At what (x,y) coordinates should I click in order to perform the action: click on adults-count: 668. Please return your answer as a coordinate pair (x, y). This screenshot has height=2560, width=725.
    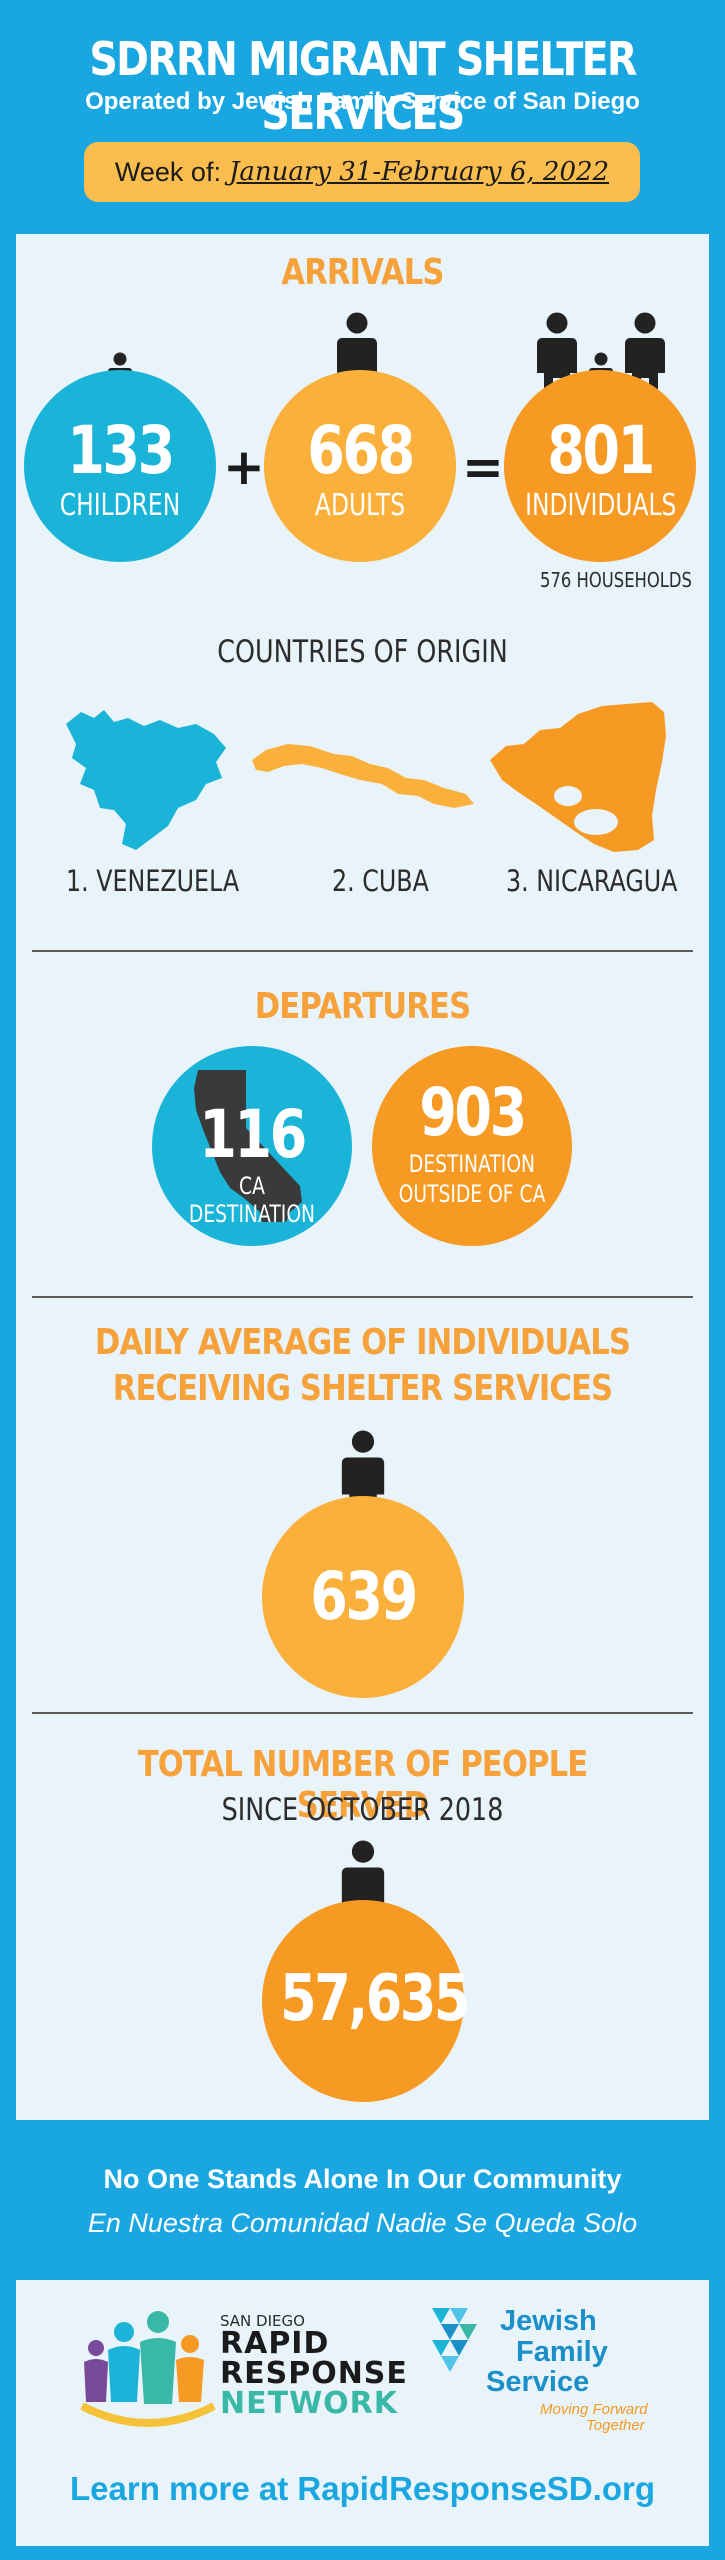
    Looking at the image, I should click on (361, 450).